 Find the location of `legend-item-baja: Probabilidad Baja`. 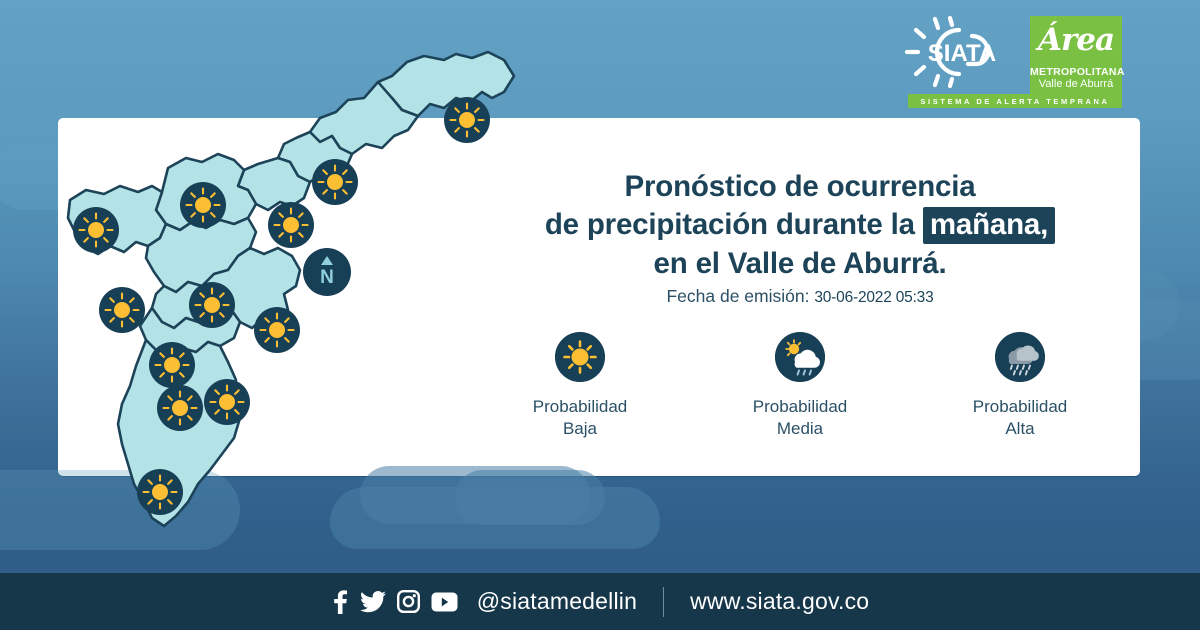

legend-item-baja: Probabilidad Baja is located at coordinates (580, 386).